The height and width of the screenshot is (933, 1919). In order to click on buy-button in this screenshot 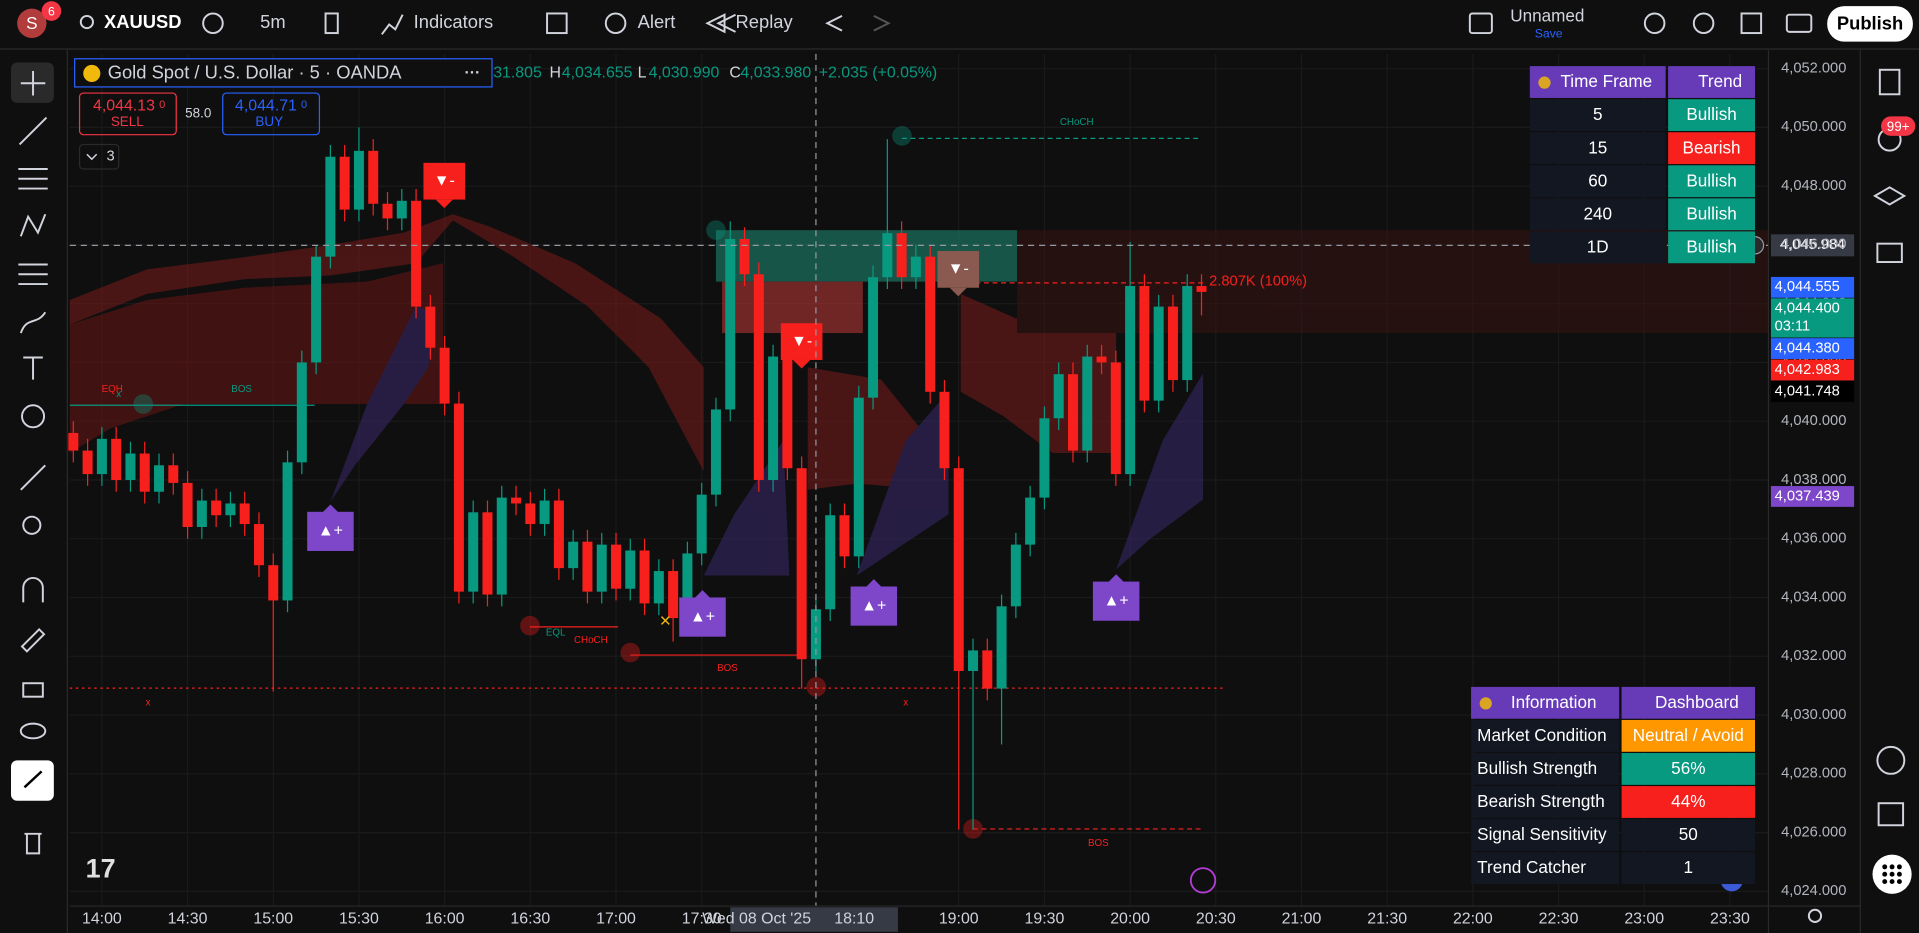, I will do `click(271, 114)`.